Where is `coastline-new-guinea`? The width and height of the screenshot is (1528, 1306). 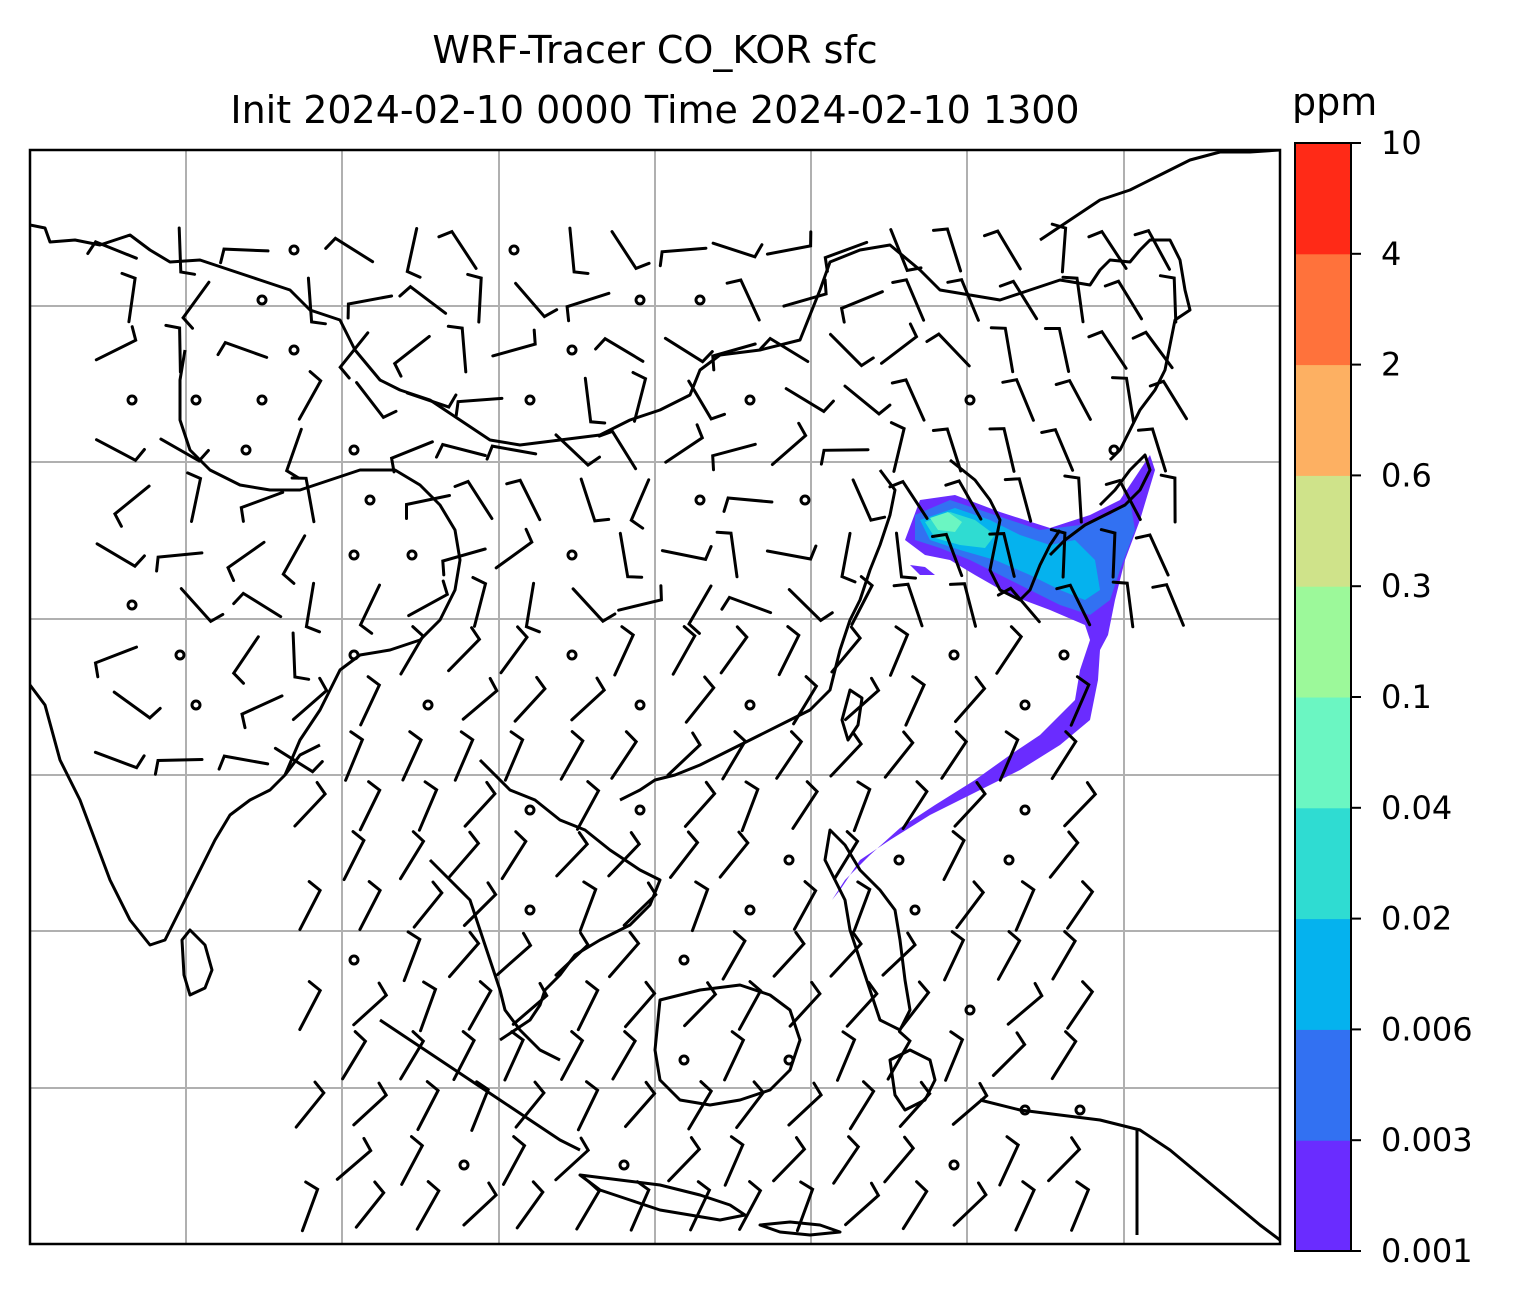
coastline-new-guinea is located at coordinates (1129, 1170).